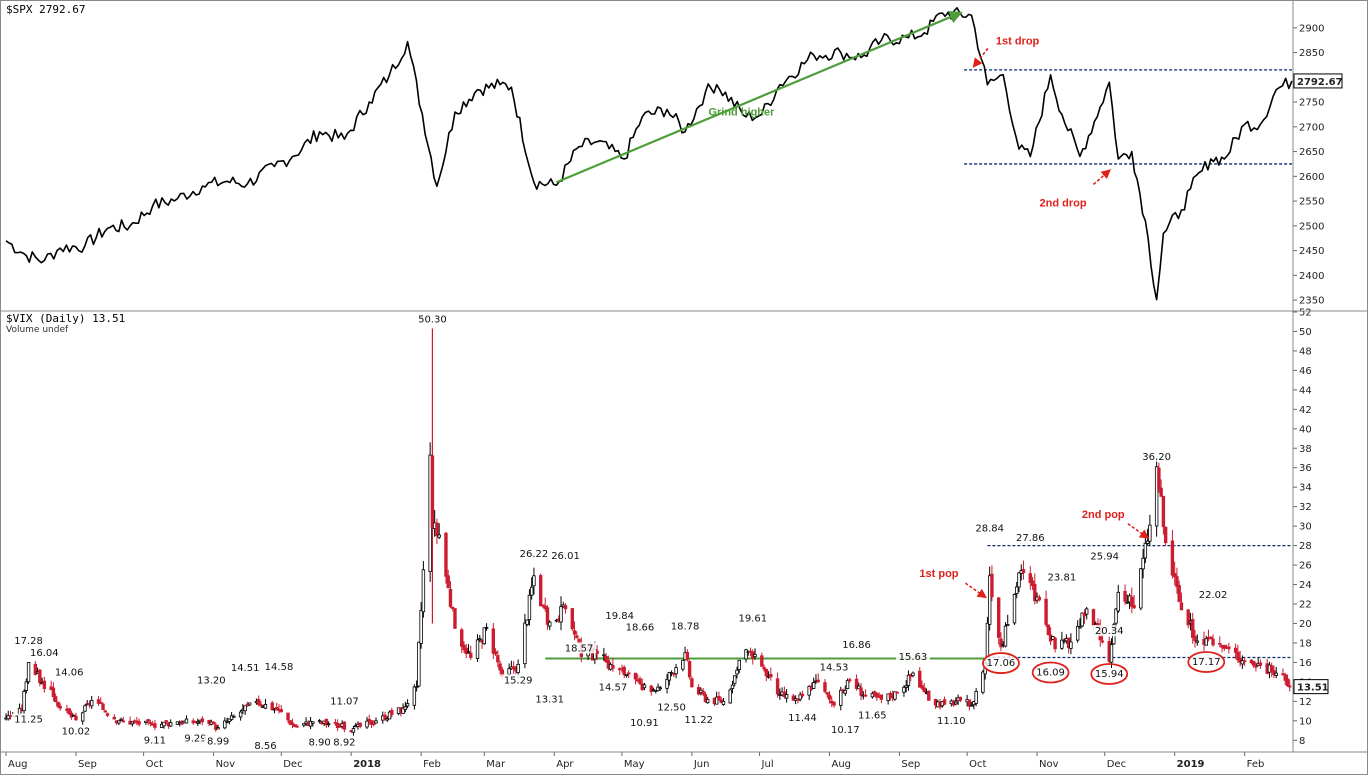 The width and height of the screenshot is (1368, 775). I want to click on x-tick-label: Jul, so click(767, 764).